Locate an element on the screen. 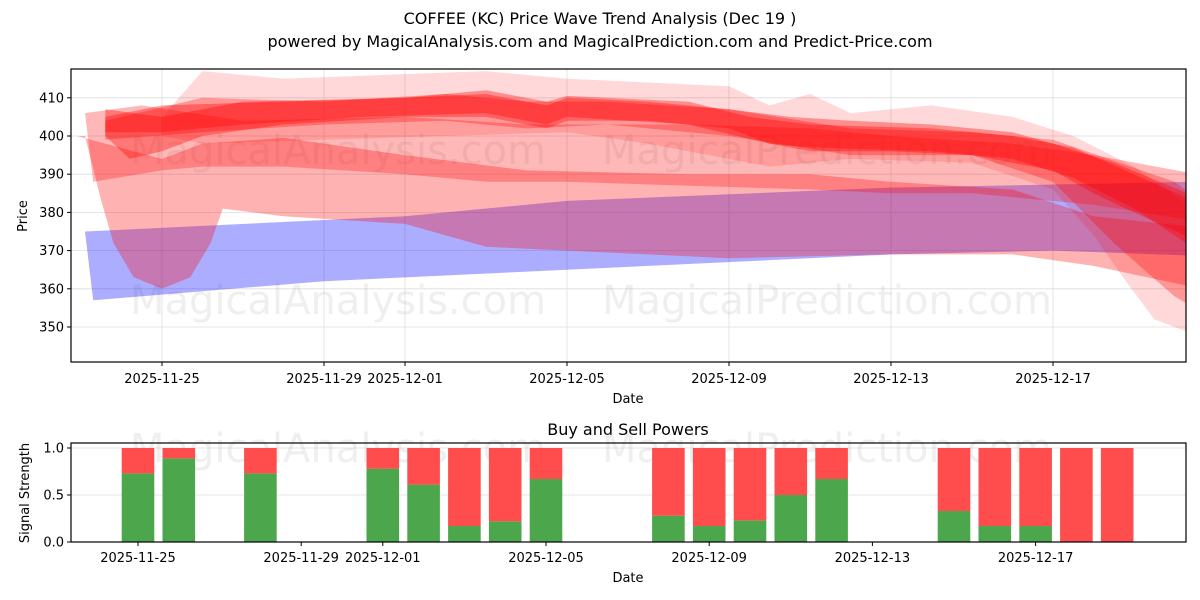  main-x-axis-label: Date is located at coordinates (627, 399).